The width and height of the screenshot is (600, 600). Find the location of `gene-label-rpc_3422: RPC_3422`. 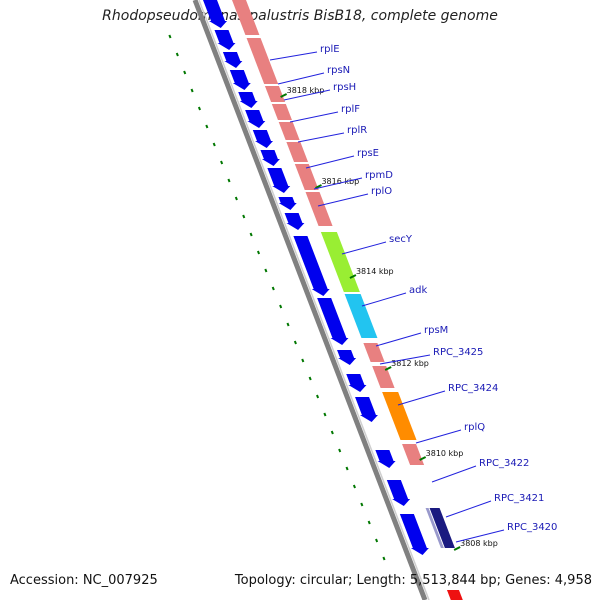

gene-label-rpc_3422: RPC_3422 is located at coordinates (504, 463).